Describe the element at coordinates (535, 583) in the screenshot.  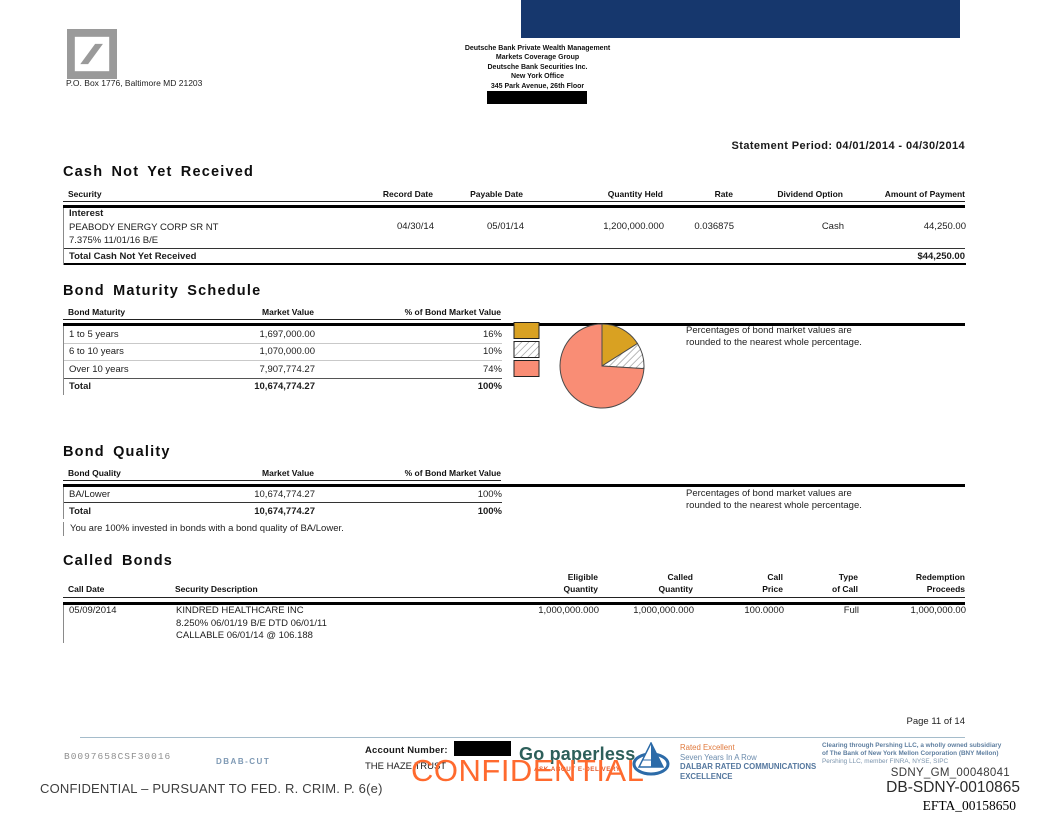
I see `column-header: Eligible Quantity` at that location.